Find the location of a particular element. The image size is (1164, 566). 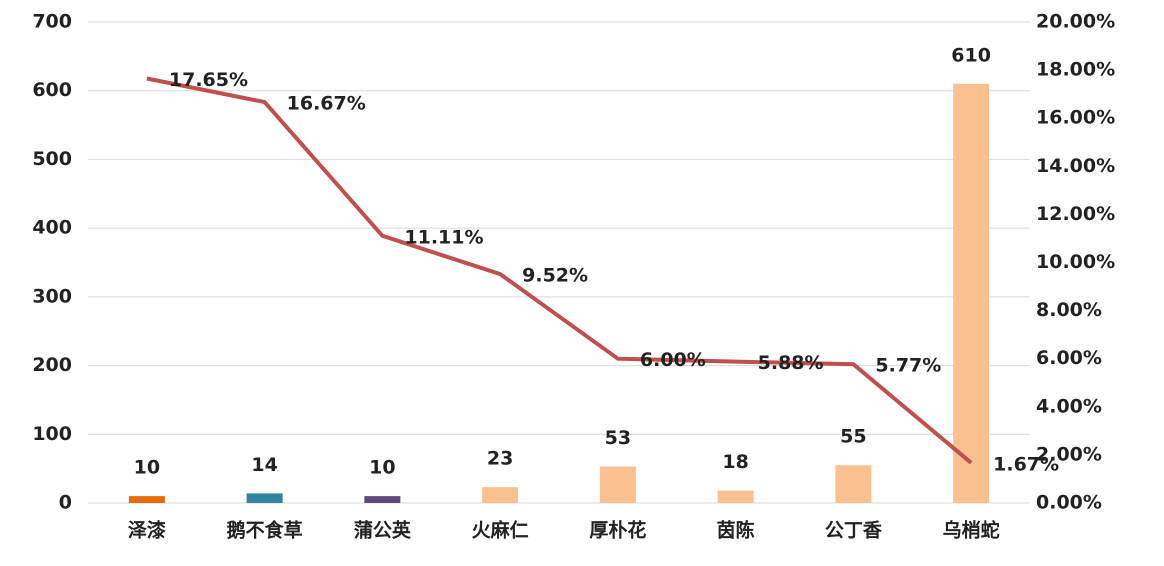

y-tick-label: 400 is located at coordinates (52, 228).